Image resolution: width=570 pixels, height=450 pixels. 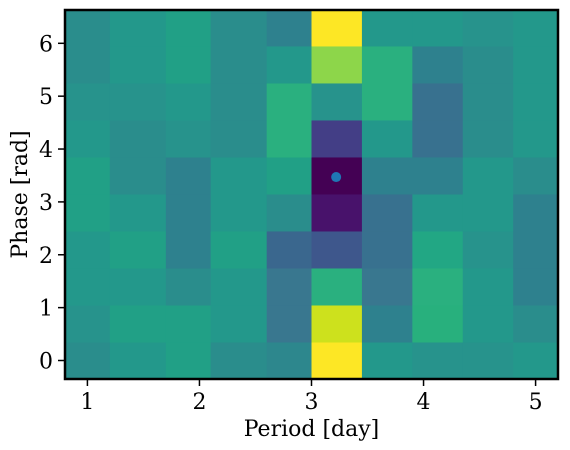 What do you see at coordinates (46, 361) in the screenshot?
I see `y-tick-label: 0` at bounding box center [46, 361].